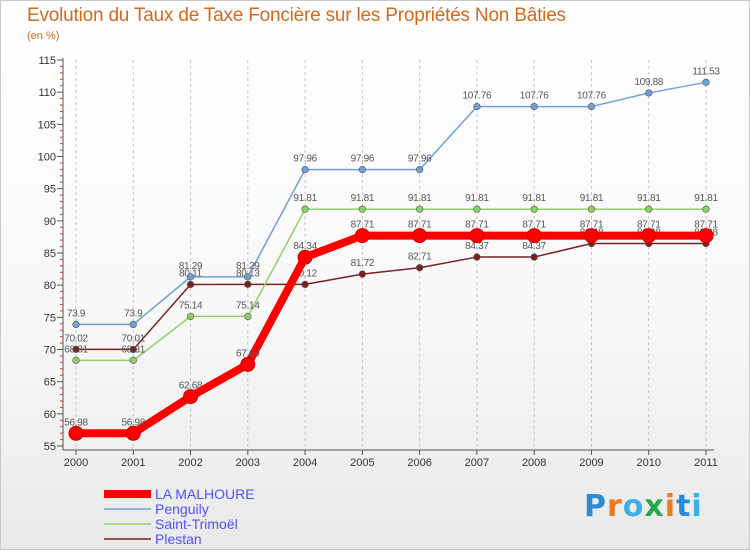 The width and height of the screenshot is (750, 551). What do you see at coordinates (133, 463) in the screenshot?
I see `x-tick-label: 2001` at bounding box center [133, 463].